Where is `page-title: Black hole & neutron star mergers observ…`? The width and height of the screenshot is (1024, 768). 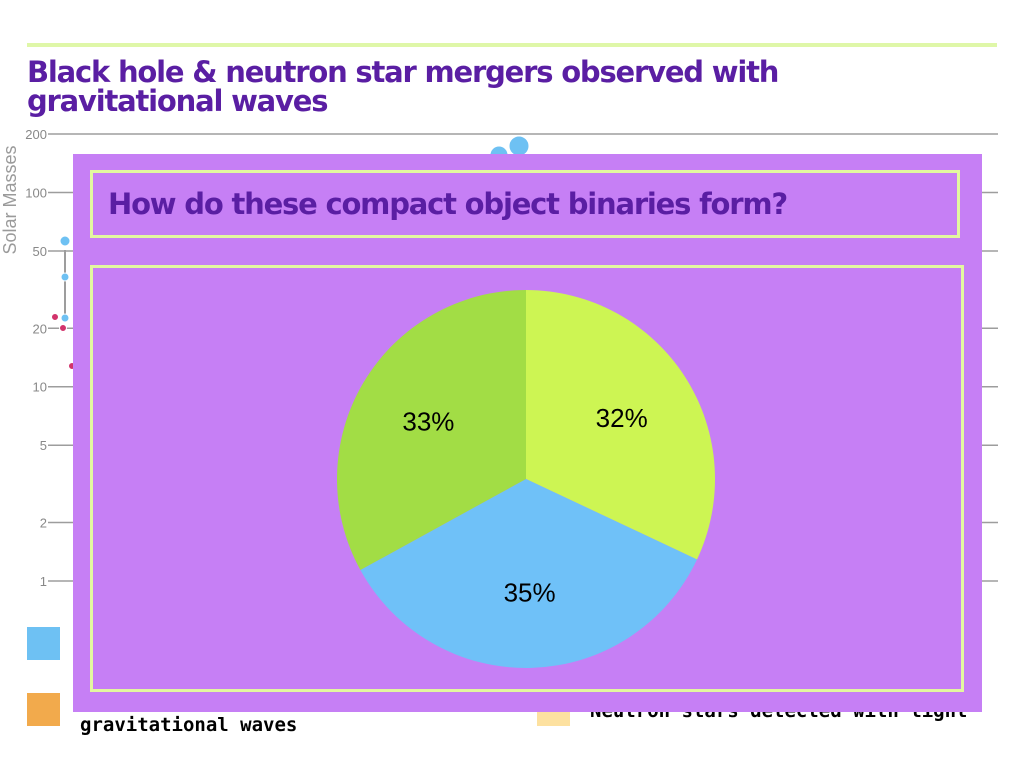 page-title: Black hole & neutron star mergers observ… is located at coordinates (403, 86).